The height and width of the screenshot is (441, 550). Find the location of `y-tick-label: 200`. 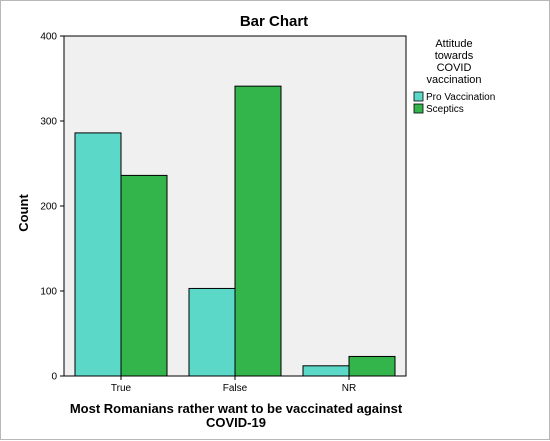

y-tick-label: 200 is located at coordinates (48, 207).